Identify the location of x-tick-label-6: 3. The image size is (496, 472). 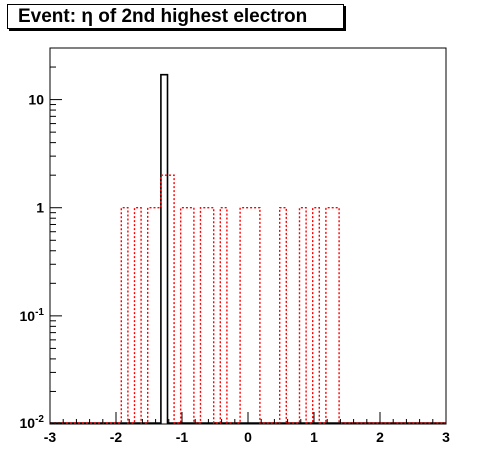
(446, 437).